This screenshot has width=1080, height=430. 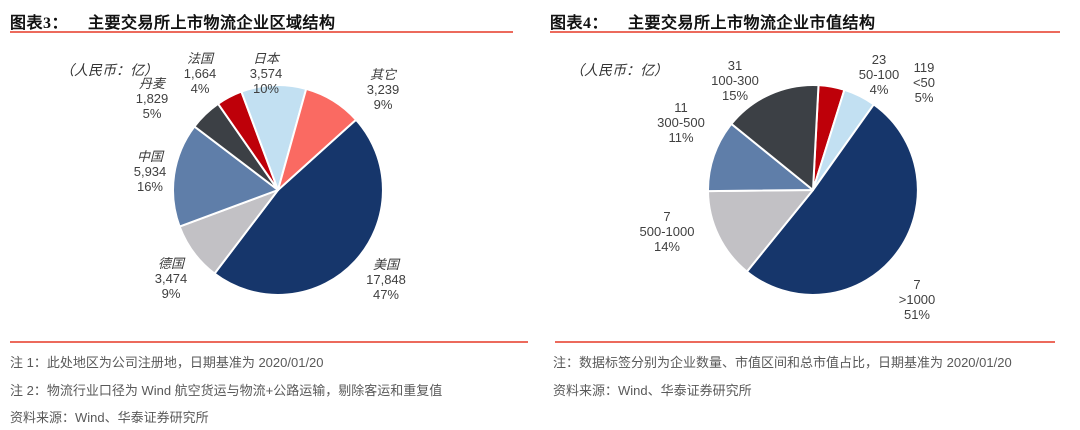 What do you see at coordinates (832, 199) in the screenshot?
I see `pie-slice->1000` at bounding box center [832, 199].